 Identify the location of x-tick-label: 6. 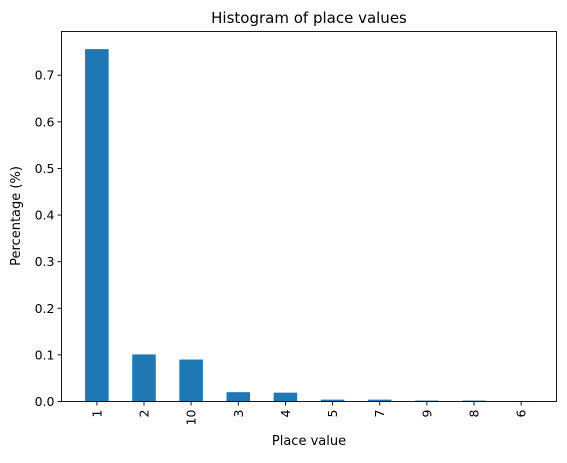
(521, 413).